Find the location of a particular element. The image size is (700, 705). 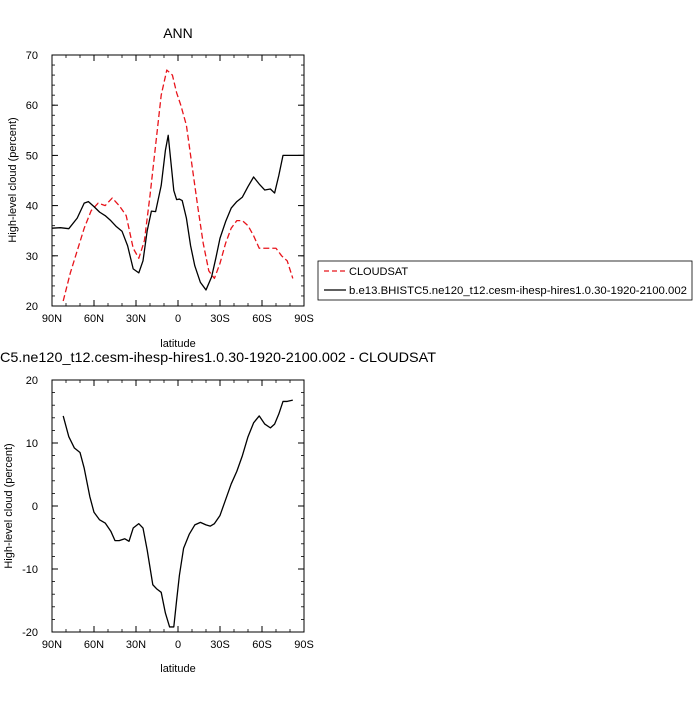

y-tick-label: -20 is located at coordinates (30, 633).